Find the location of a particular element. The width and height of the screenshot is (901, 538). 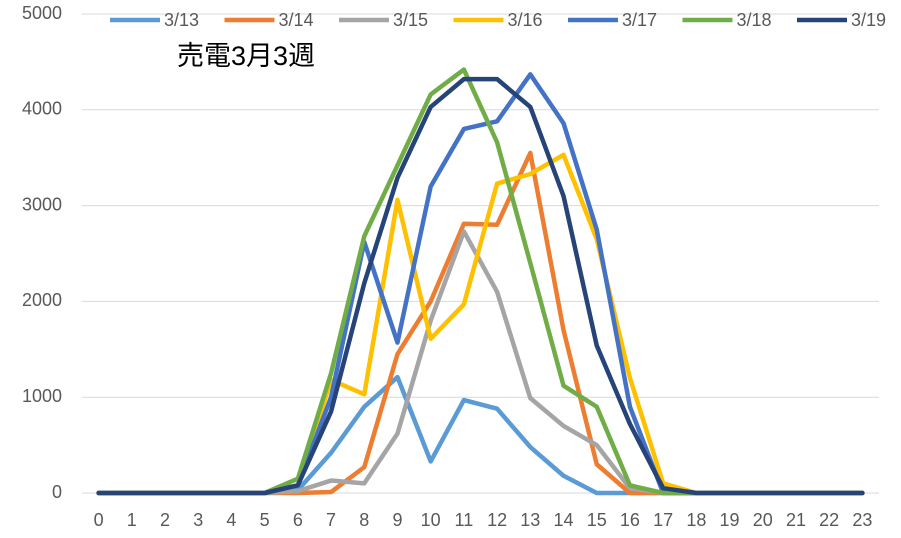

x-tick-label: 21 is located at coordinates (796, 520).